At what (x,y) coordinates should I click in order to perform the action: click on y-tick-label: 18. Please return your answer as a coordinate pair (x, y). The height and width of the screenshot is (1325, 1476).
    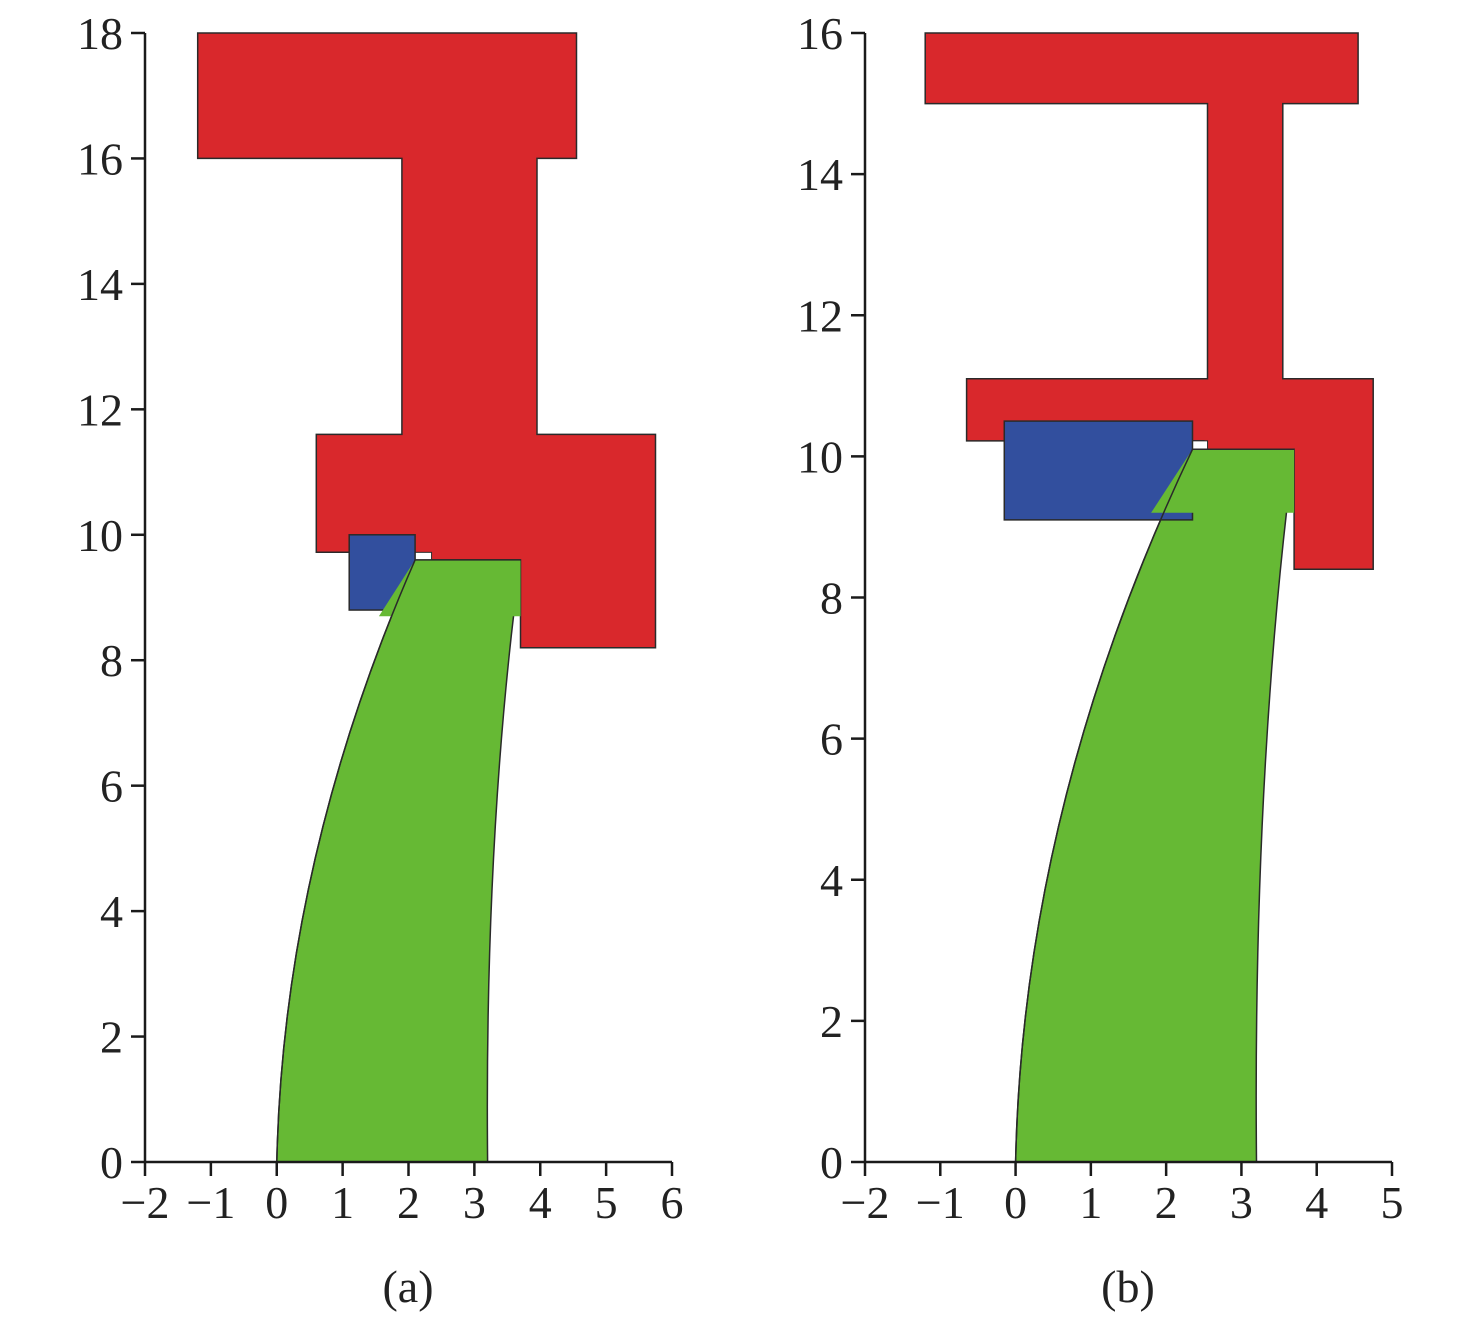
    Looking at the image, I should click on (100, 33).